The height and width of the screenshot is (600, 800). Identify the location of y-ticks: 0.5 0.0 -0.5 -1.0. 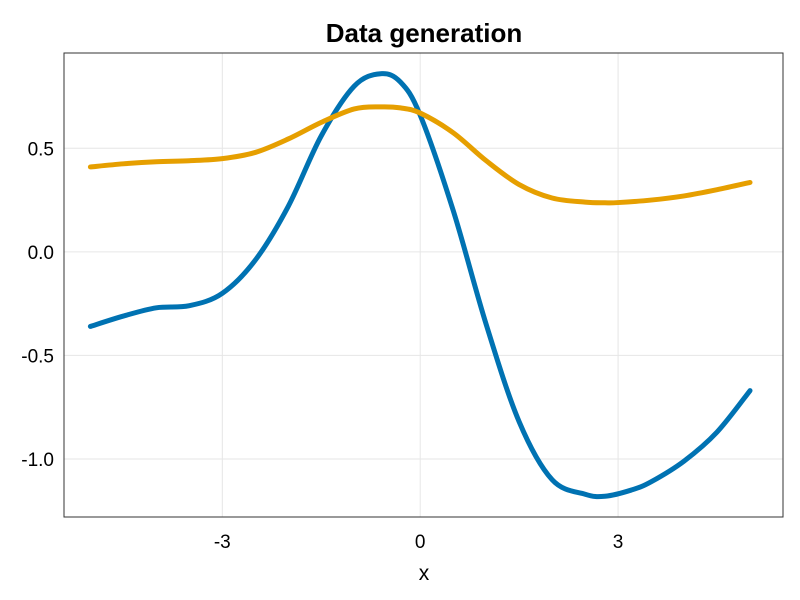
(37, 305).